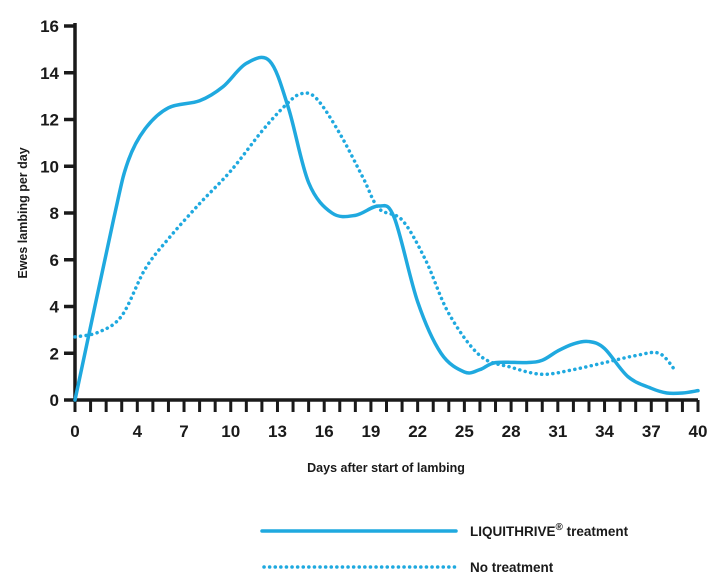  I want to click on x-ticks: 0 4 7 10 13 16 19 22 25 28 31 34 37 40, so click(388, 420).